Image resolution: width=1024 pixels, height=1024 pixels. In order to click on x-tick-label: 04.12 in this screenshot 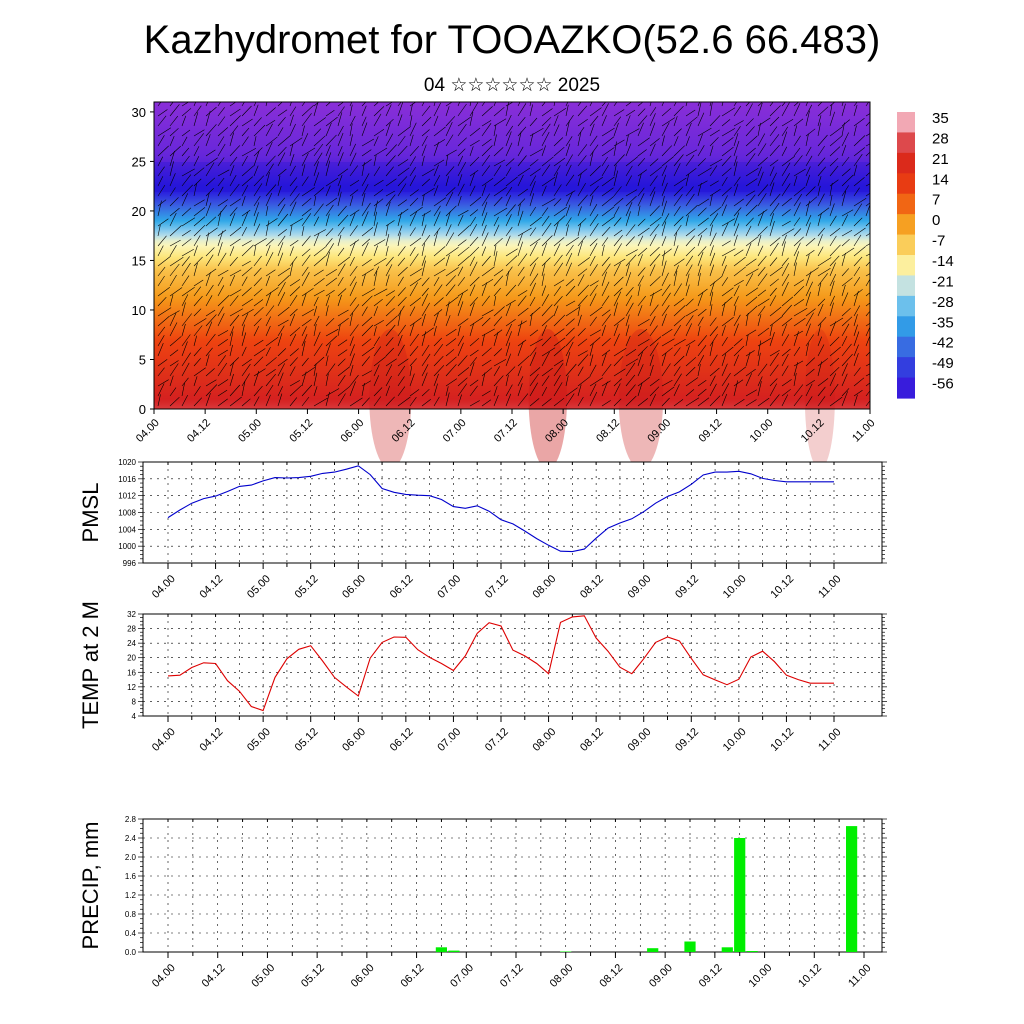, I will do `click(211, 587)`.